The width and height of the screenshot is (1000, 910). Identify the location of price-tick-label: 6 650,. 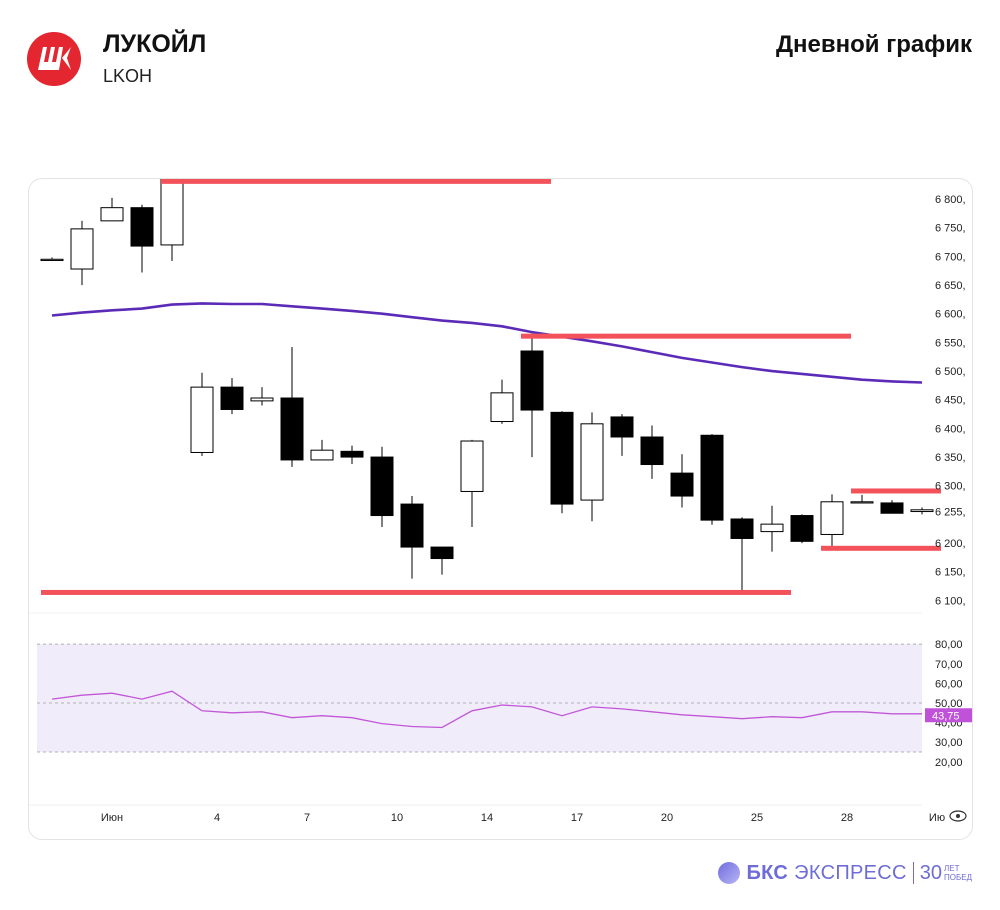
(950, 286).